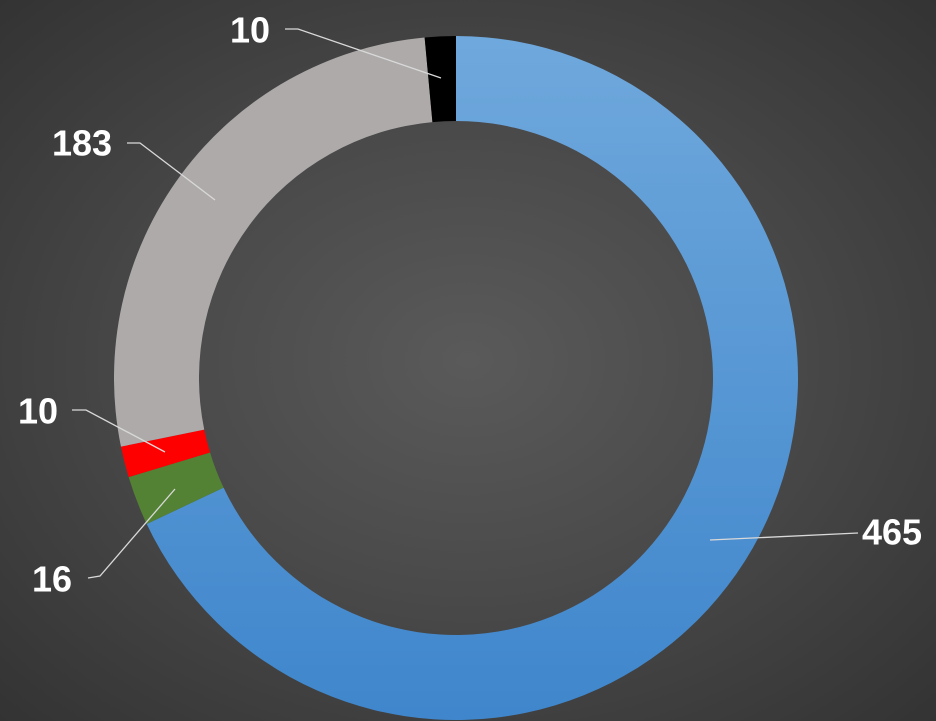 The height and width of the screenshot is (721, 936). Describe the element at coordinates (52, 579) in the screenshot. I see `data-label-1: 16` at that location.